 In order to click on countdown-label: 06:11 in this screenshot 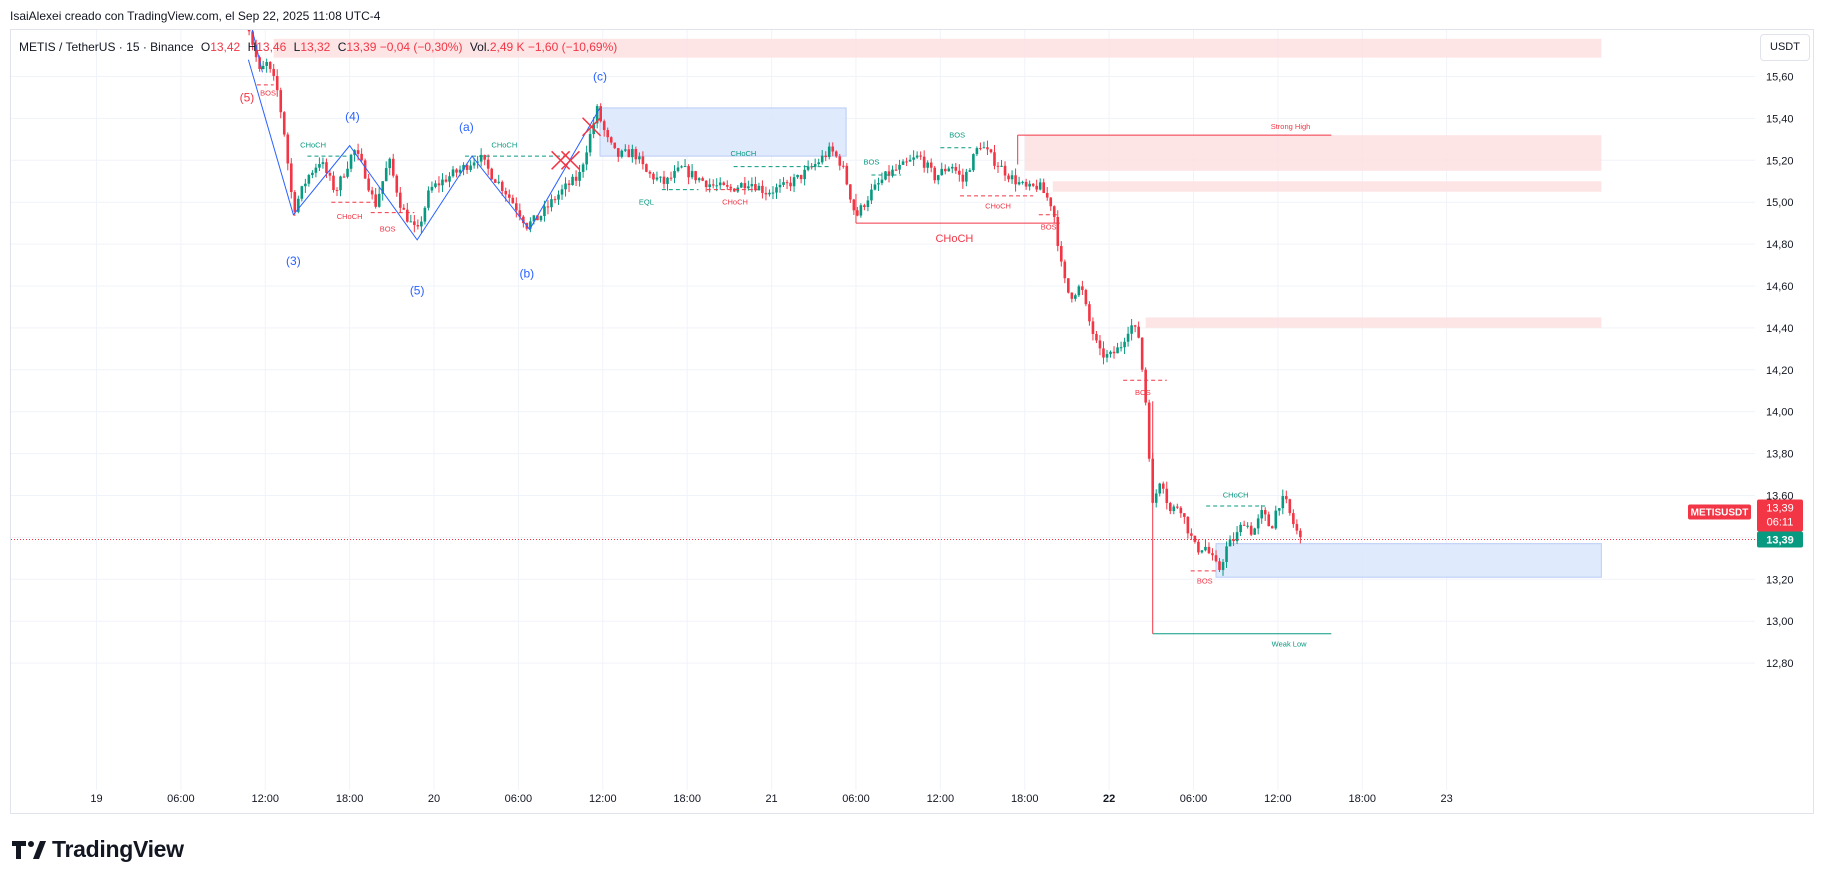, I will do `click(1780, 522)`.